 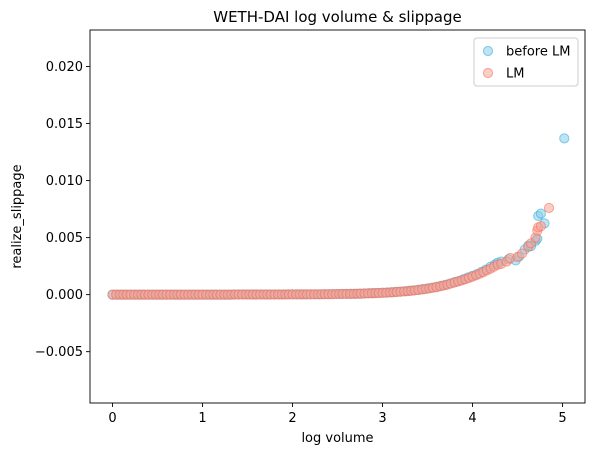 I want to click on x-tick-label: 5, so click(x=562, y=418).